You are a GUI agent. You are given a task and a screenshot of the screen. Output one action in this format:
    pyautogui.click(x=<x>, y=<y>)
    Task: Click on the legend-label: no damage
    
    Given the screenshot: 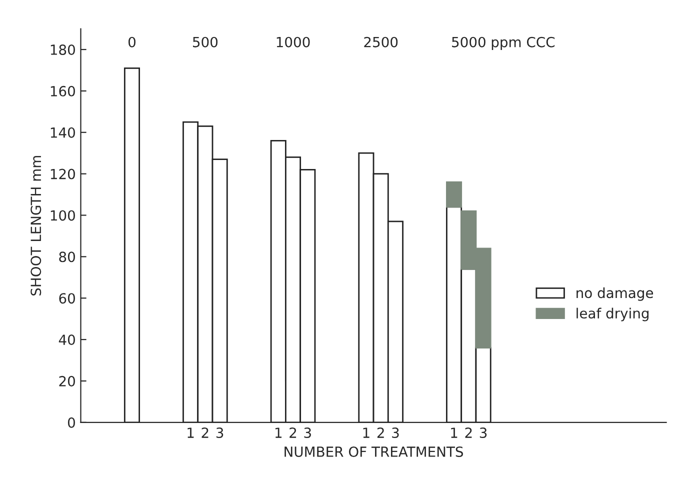 What is the action you would take?
    pyautogui.click(x=615, y=294)
    